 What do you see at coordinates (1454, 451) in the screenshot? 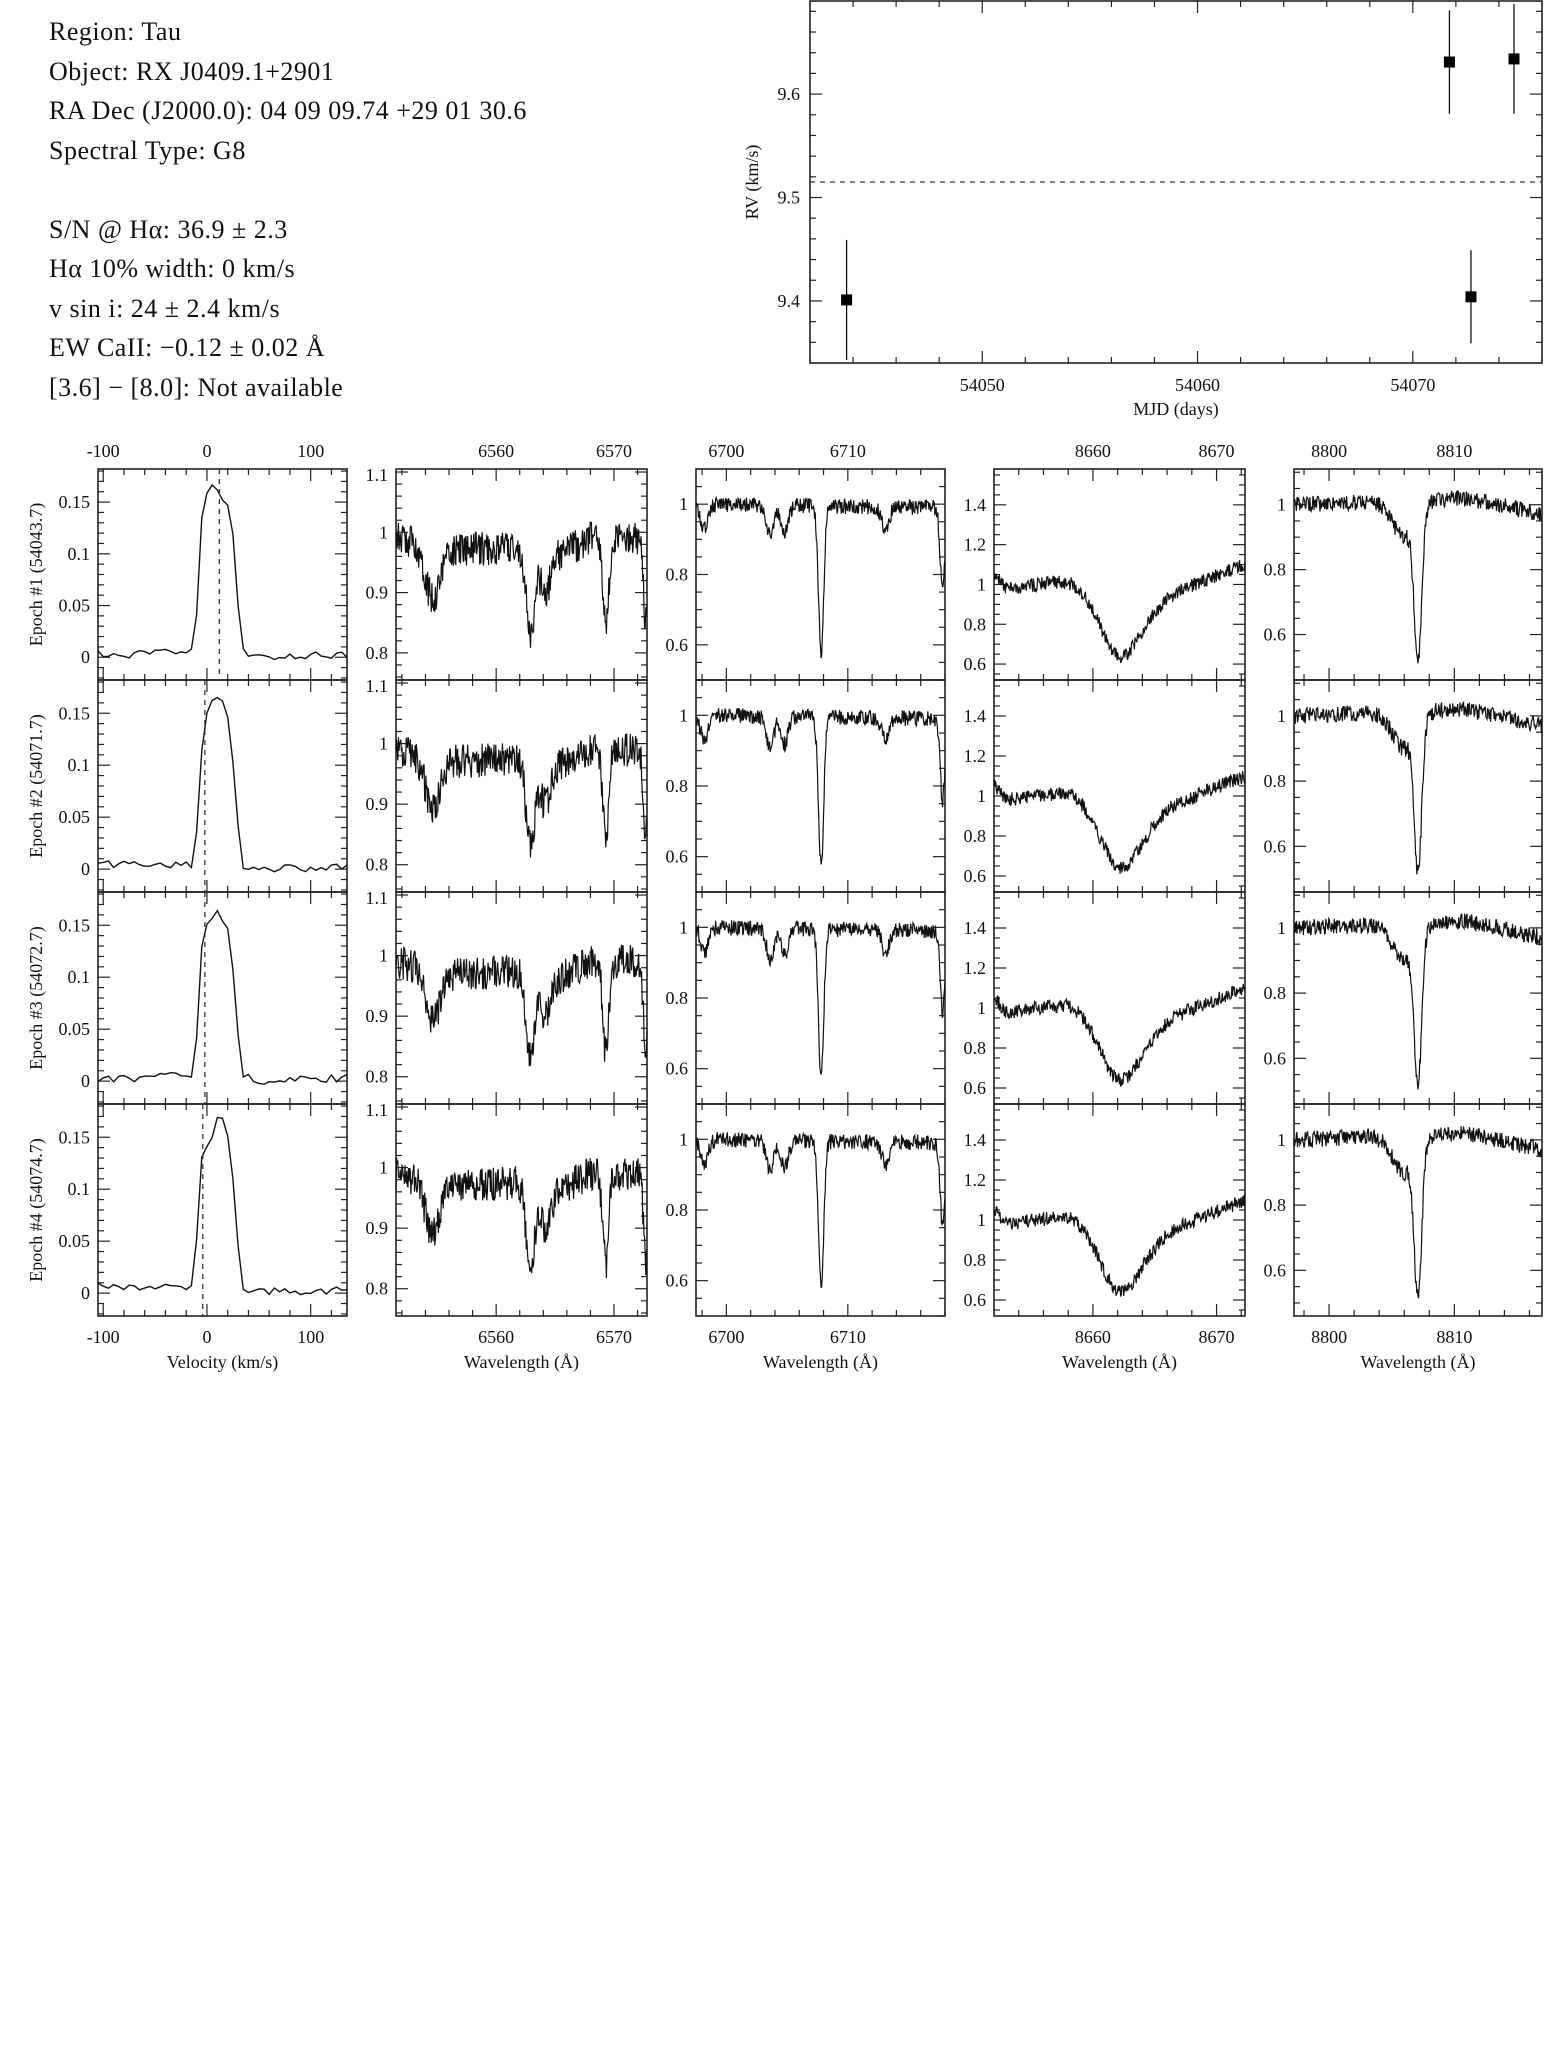
I see `x-tick-label-top: 8810` at bounding box center [1454, 451].